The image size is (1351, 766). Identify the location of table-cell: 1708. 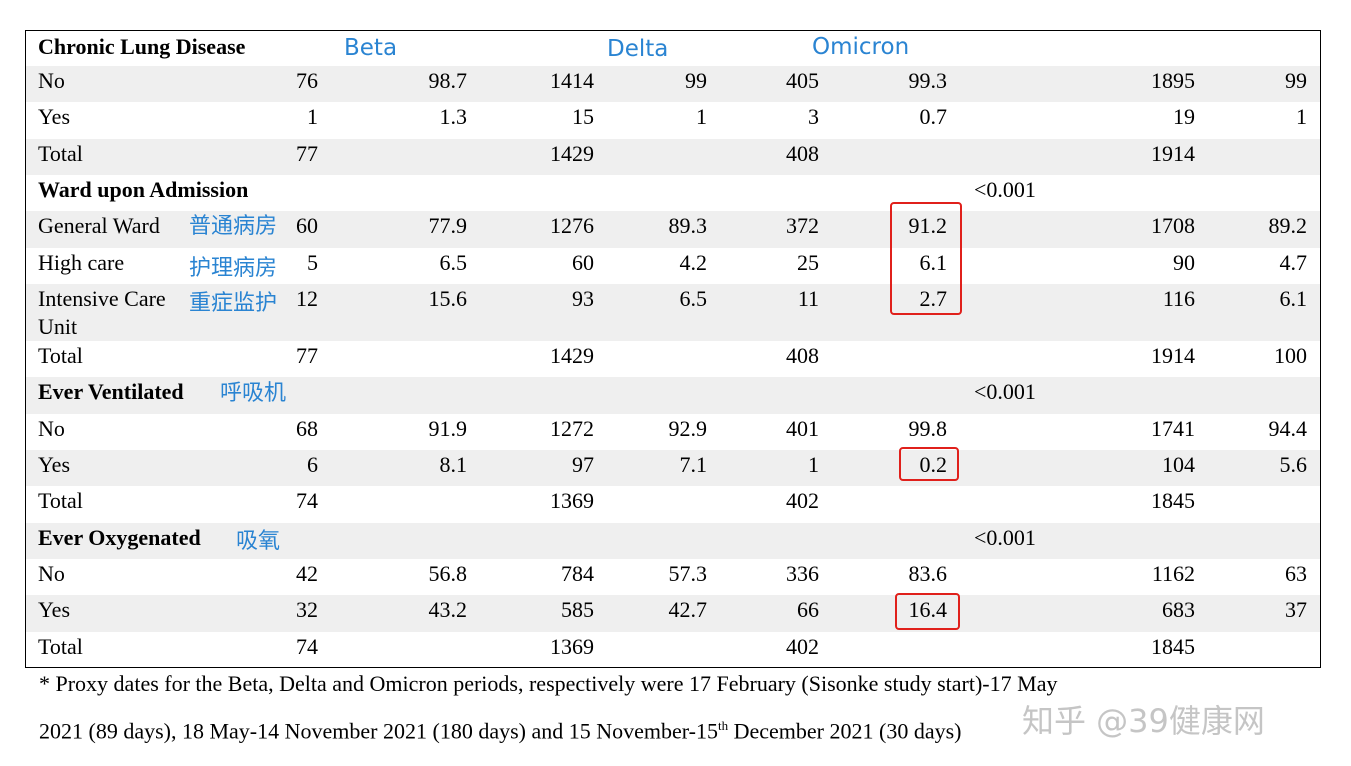
(1173, 225).